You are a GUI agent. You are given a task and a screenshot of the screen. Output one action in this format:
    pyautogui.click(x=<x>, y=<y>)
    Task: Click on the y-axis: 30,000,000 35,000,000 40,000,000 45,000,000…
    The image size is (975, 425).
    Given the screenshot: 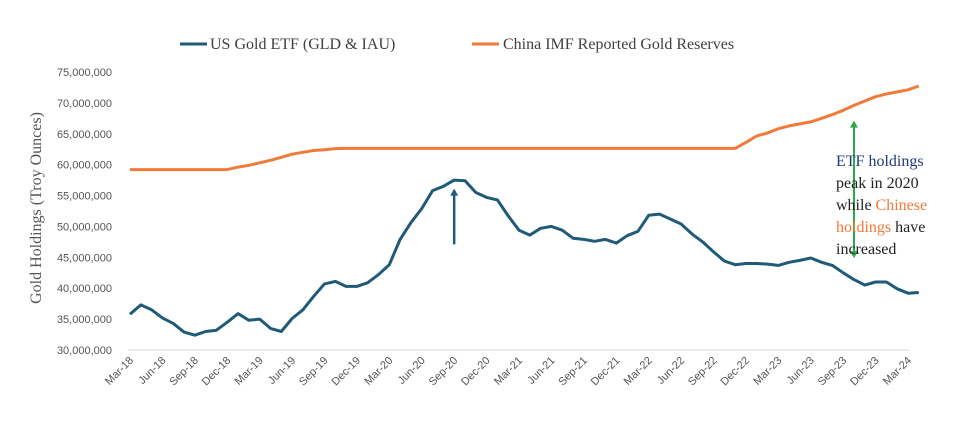 What is the action you would take?
    pyautogui.click(x=84, y=212)
    